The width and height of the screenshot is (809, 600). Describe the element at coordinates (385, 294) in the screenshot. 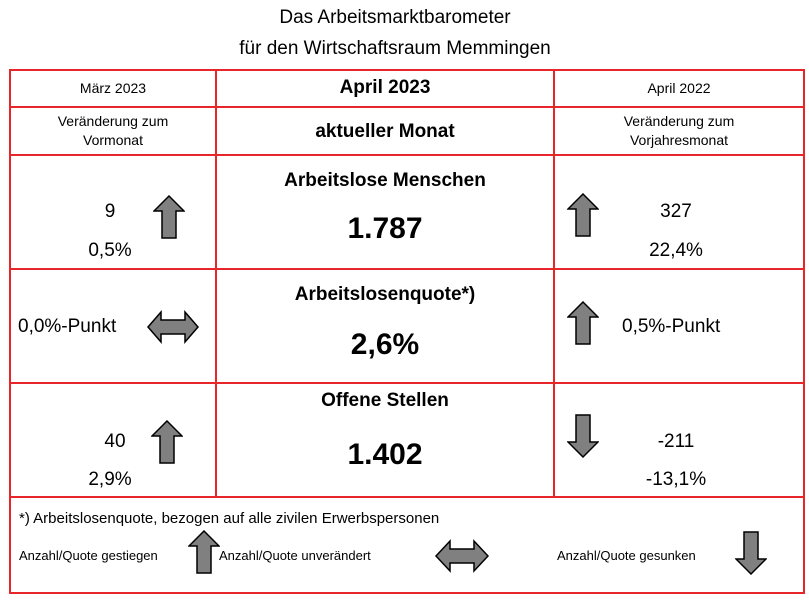

I see `row-rate-label: Arbeitslosenquote*)` at that location.